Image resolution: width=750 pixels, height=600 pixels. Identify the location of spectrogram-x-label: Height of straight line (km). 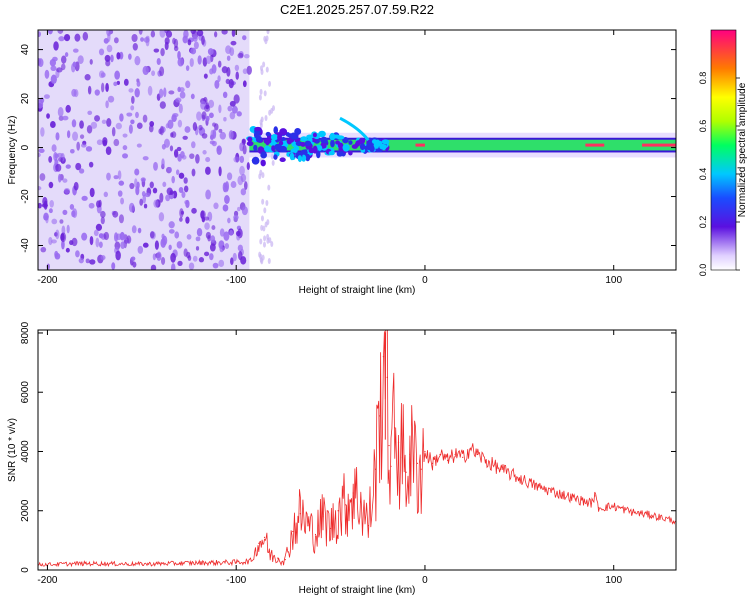
(357, 290).